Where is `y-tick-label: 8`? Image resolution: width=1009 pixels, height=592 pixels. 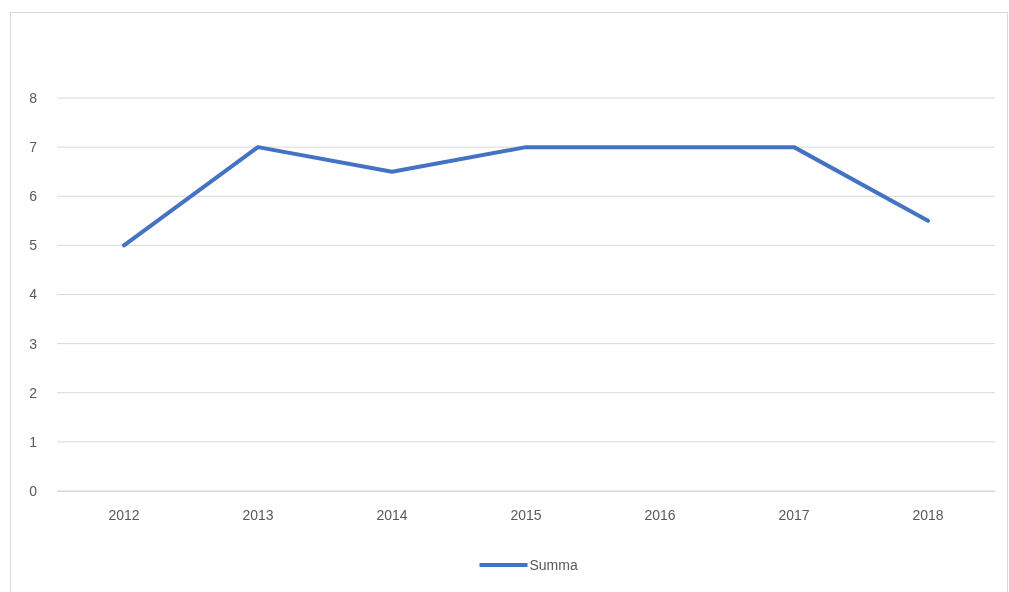
y-tick-label: 8 is located at coordinates (33, 97).